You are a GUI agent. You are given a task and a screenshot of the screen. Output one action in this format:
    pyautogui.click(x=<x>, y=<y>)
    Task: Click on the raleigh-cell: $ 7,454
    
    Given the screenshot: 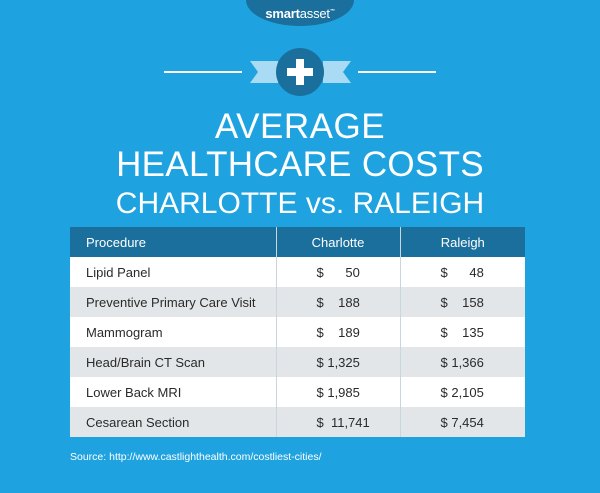 What is the action you would take?
    pyautogui.click(x=462, y=422)
    